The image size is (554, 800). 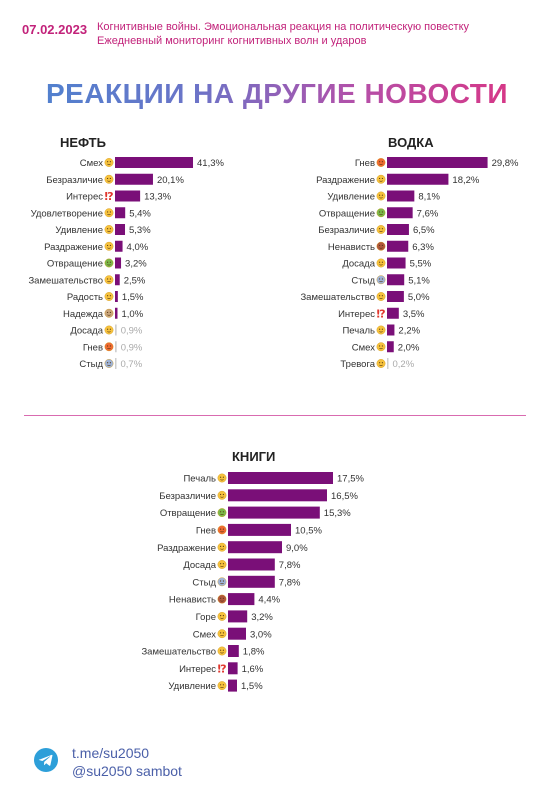 What do you see at coordinates (127, 771) in the screenshot?
I see `bot-handle: @su2050 sambot` at bounding box center [127, 771].